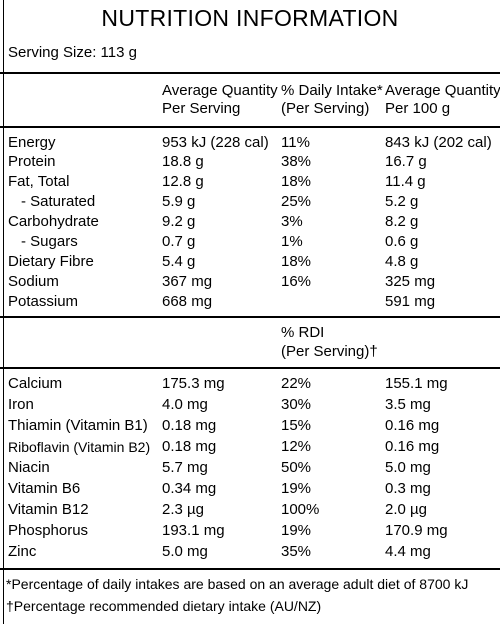  Describe the element at coordinates (32, 161) in the screenshot. I see `row-label: Protein` at that location.